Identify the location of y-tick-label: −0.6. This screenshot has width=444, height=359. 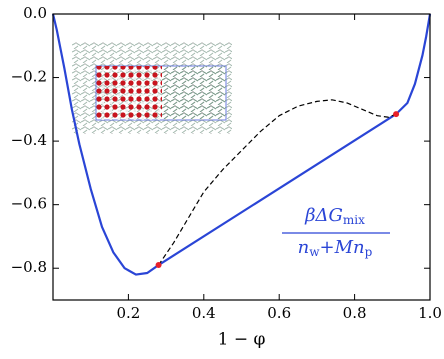
(29, 204).